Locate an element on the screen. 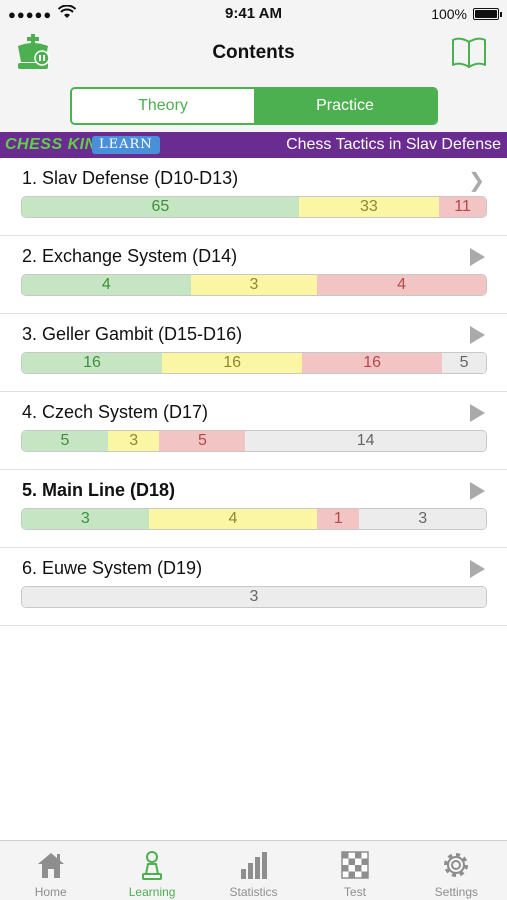 This screenshot has width=507, height=900. tab-settings: Settings is located at coordinates (456, 870).